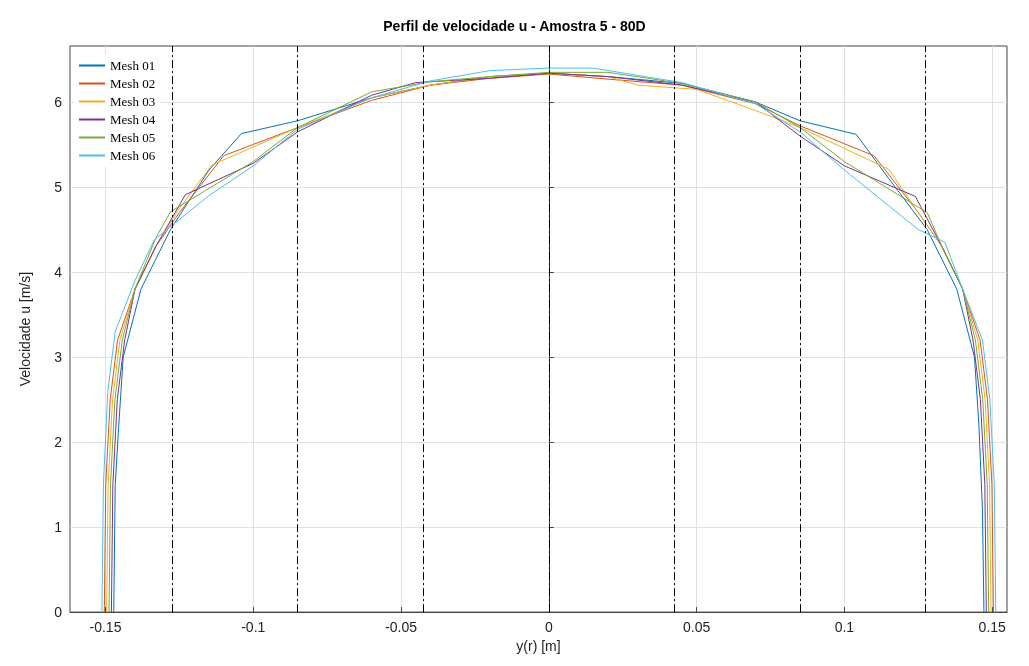 This screenshot has height=666, width=1029. What do you see at coordinates (58, 272) in the screenshot?
I see `y-tick-label: 4` at bounding box center [58, 272].